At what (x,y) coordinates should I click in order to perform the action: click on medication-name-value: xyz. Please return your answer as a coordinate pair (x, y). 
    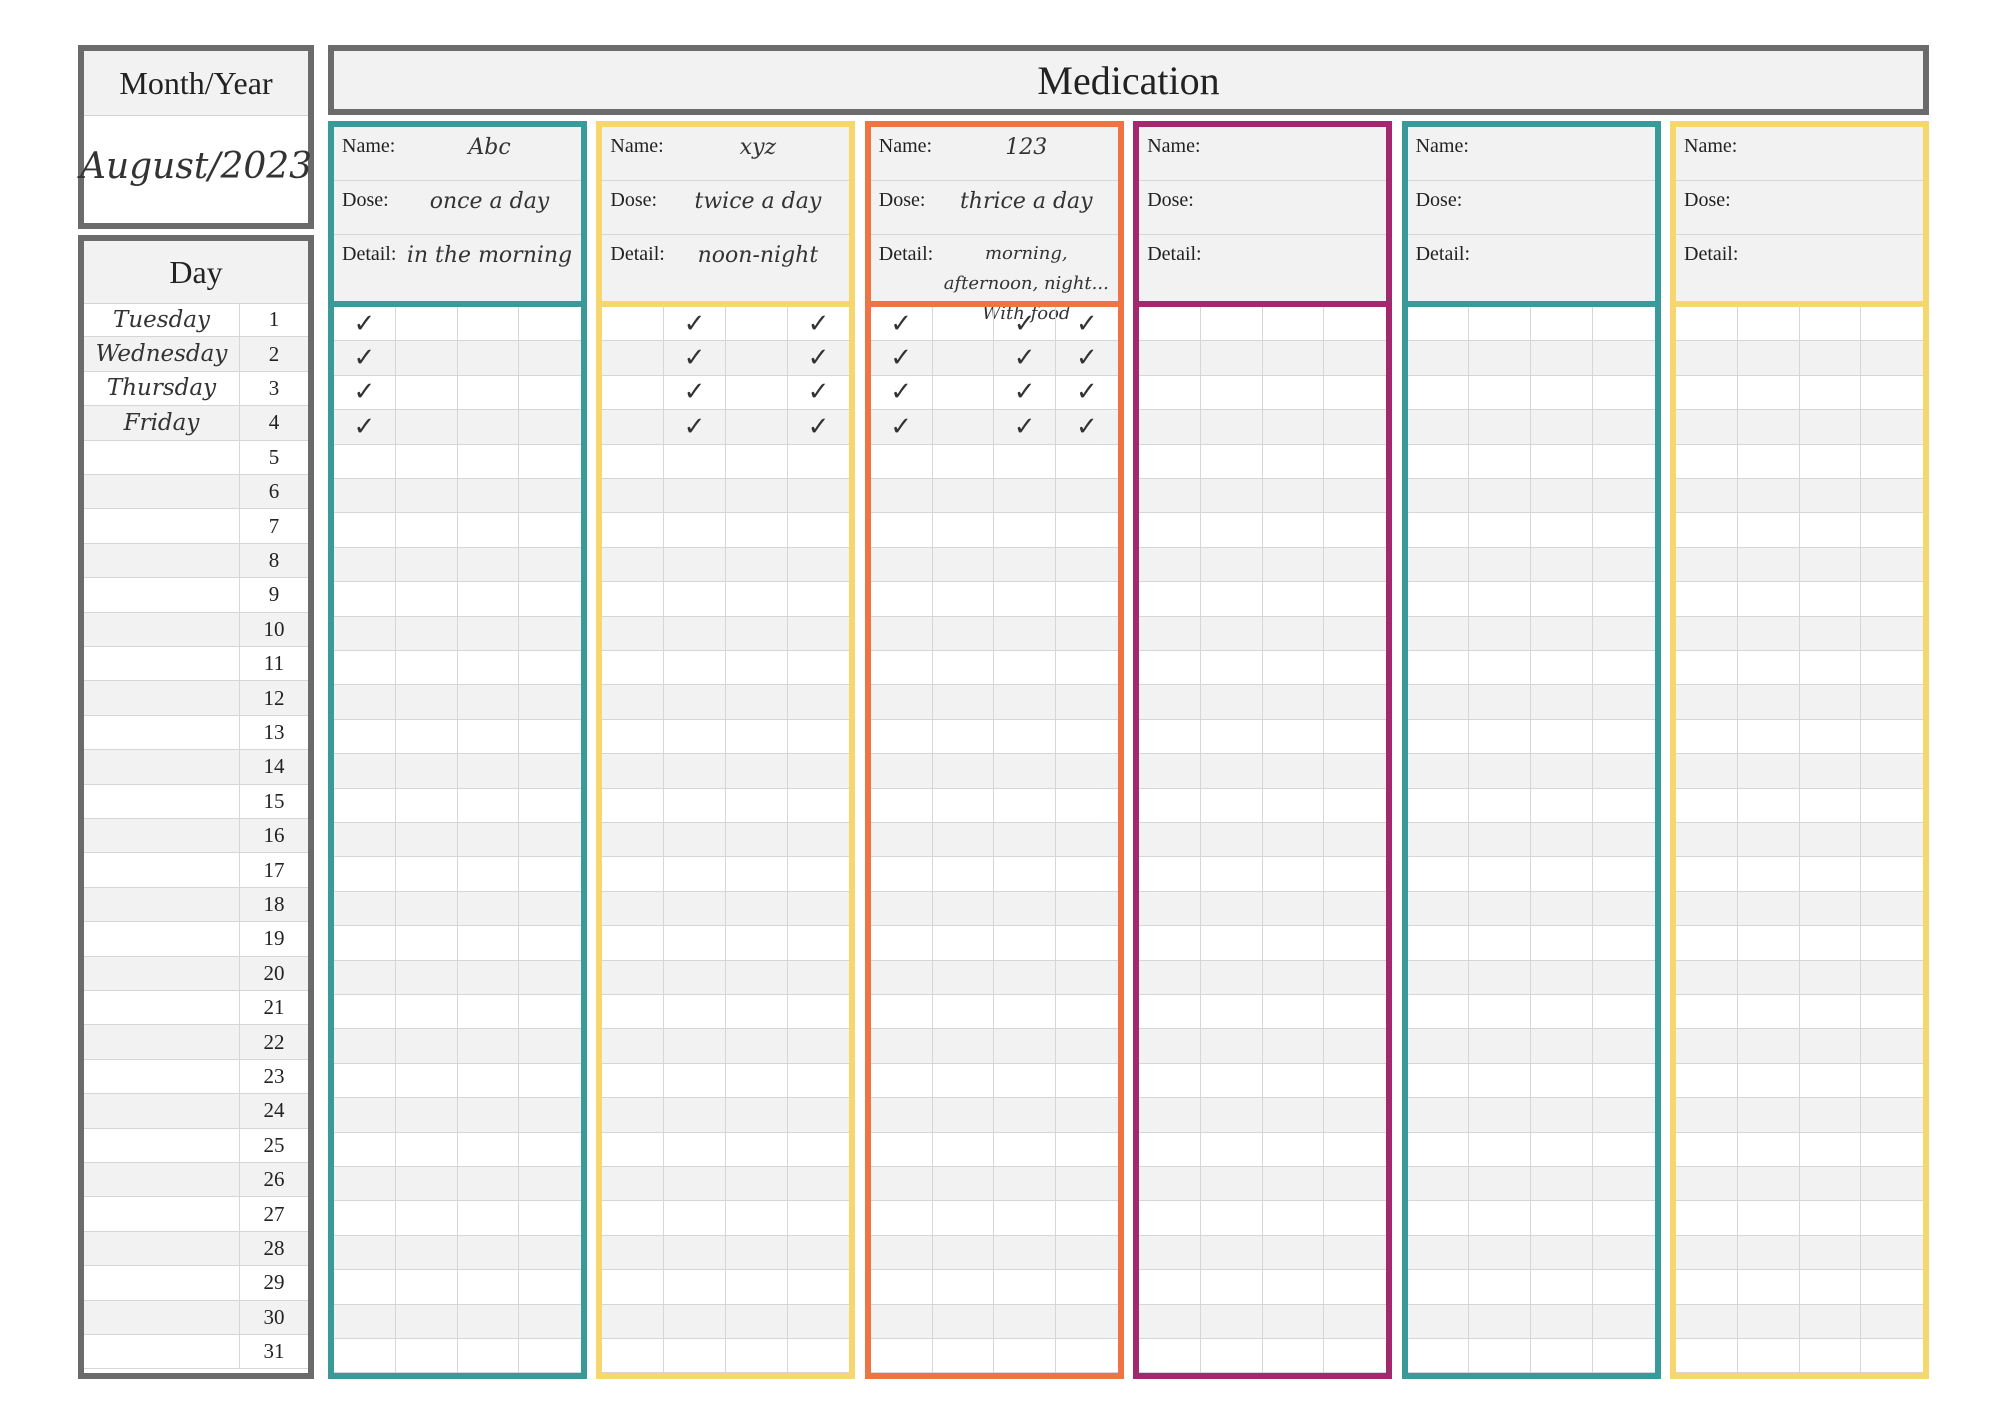
    Looking at the image, I should click on (758, 147).